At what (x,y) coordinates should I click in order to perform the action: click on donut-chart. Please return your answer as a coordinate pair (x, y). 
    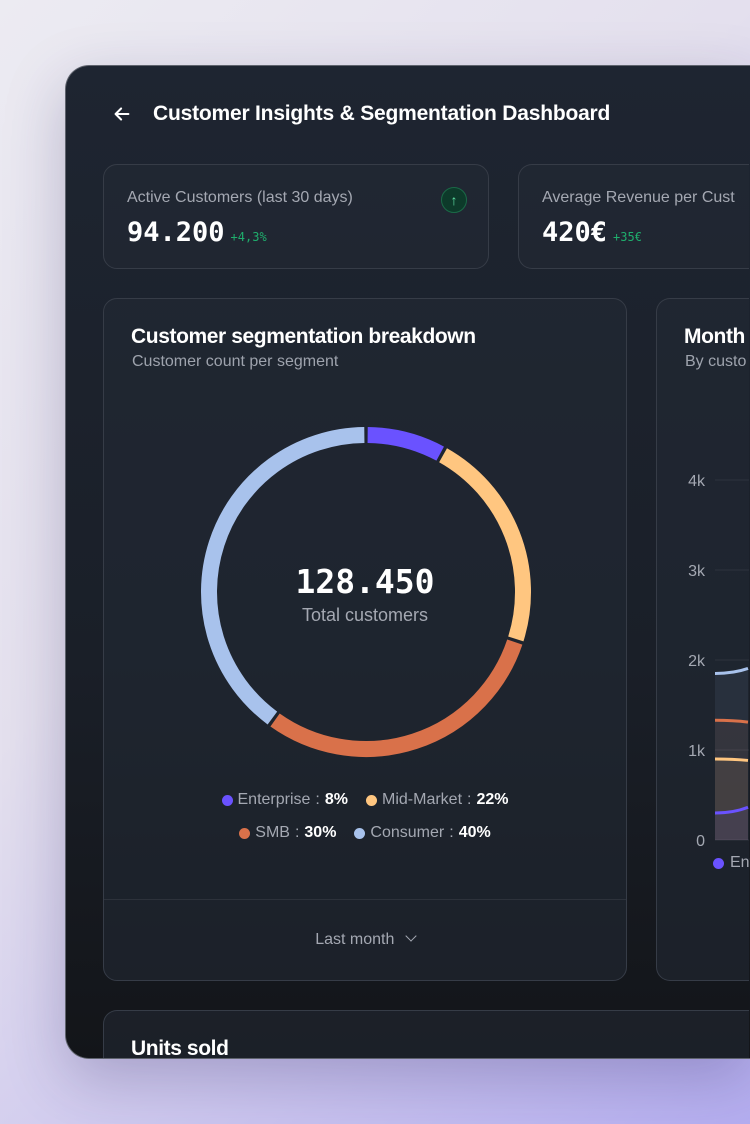
    Looking at the image, I should click on (366, 592).